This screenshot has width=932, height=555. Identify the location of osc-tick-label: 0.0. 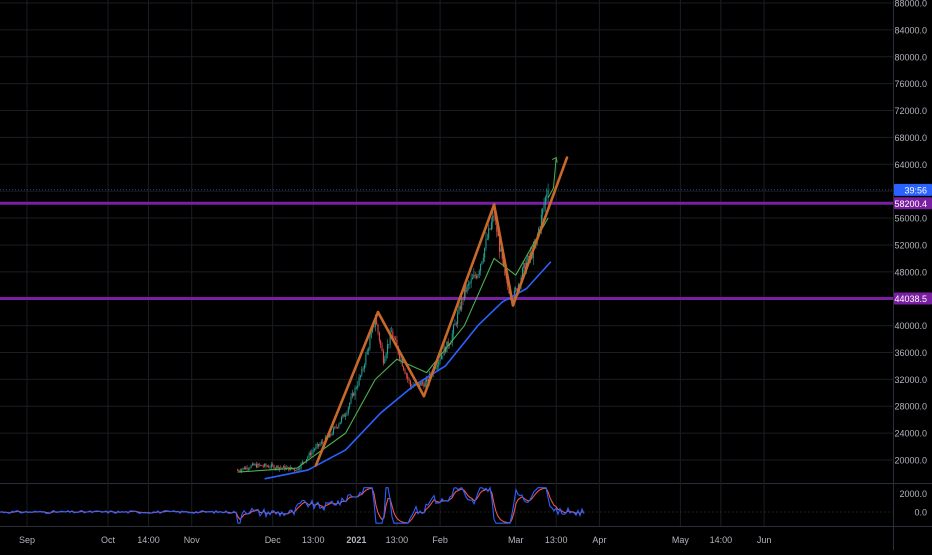
(920, 513).